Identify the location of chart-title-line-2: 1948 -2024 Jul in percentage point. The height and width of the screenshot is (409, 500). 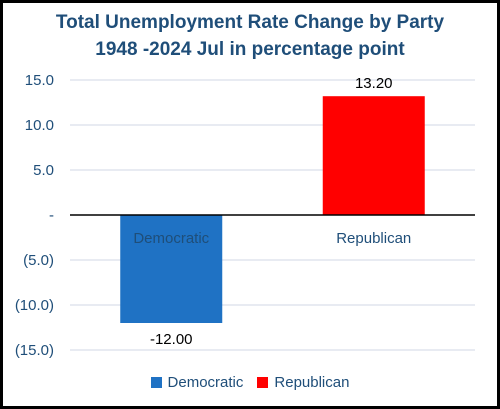
(250, 49).